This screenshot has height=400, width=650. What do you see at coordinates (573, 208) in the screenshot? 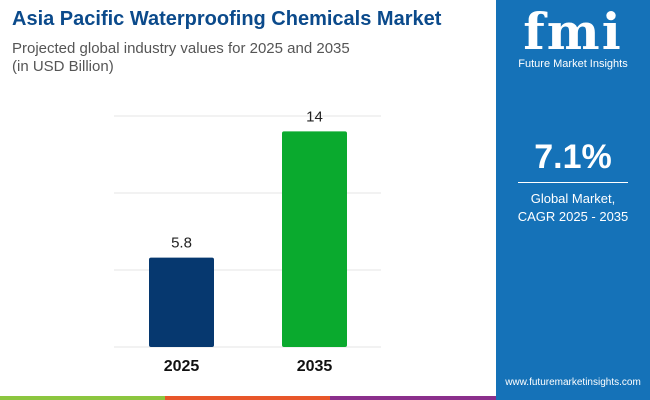
I see `cagr-label: Global Market, CAGR 2025 - 2035` at bounding box center [573, 208].